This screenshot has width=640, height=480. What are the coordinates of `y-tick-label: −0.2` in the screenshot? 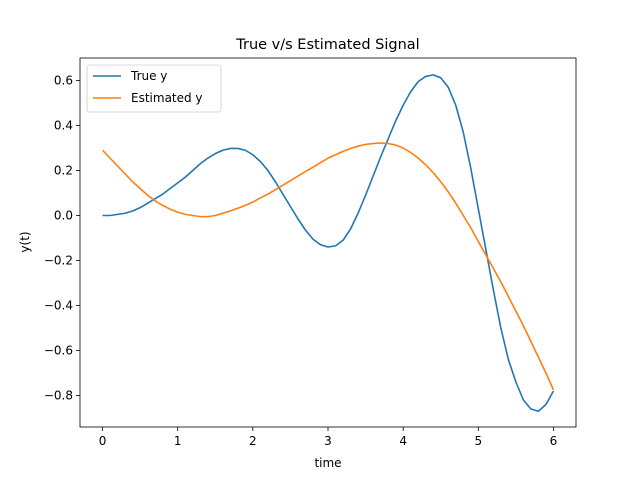 It's located at (58, 261).